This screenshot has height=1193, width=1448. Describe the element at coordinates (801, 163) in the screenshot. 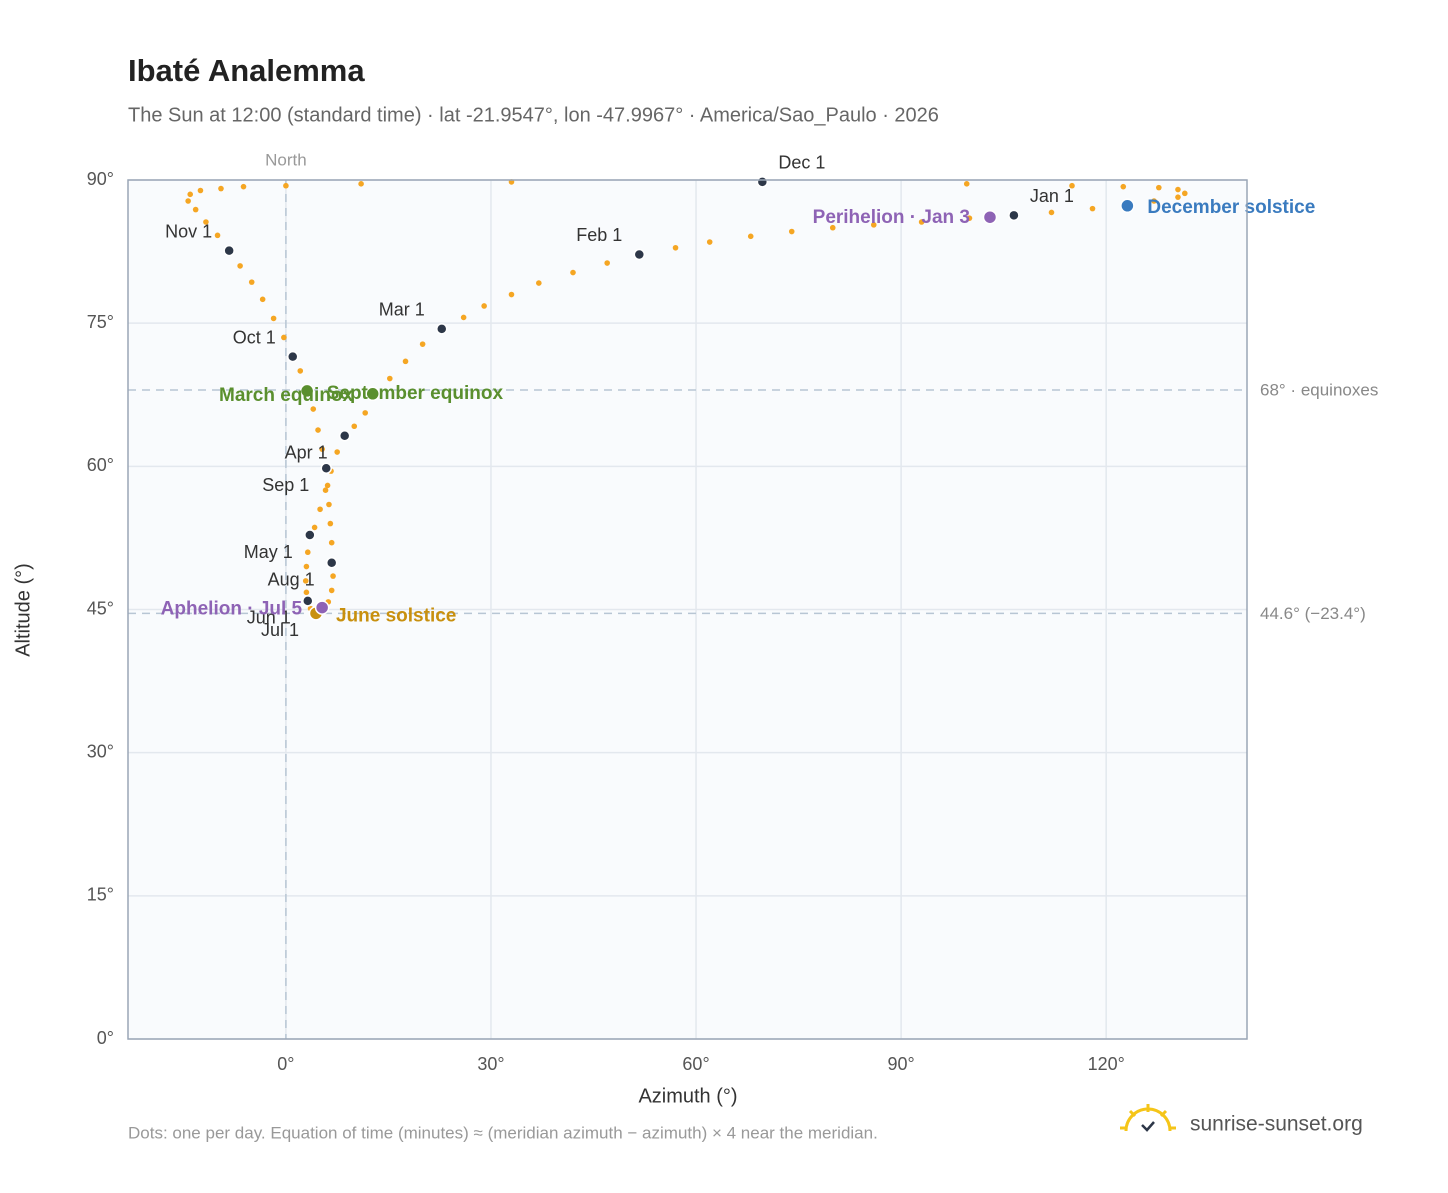

I see `month-label: Dec 1` at that location.